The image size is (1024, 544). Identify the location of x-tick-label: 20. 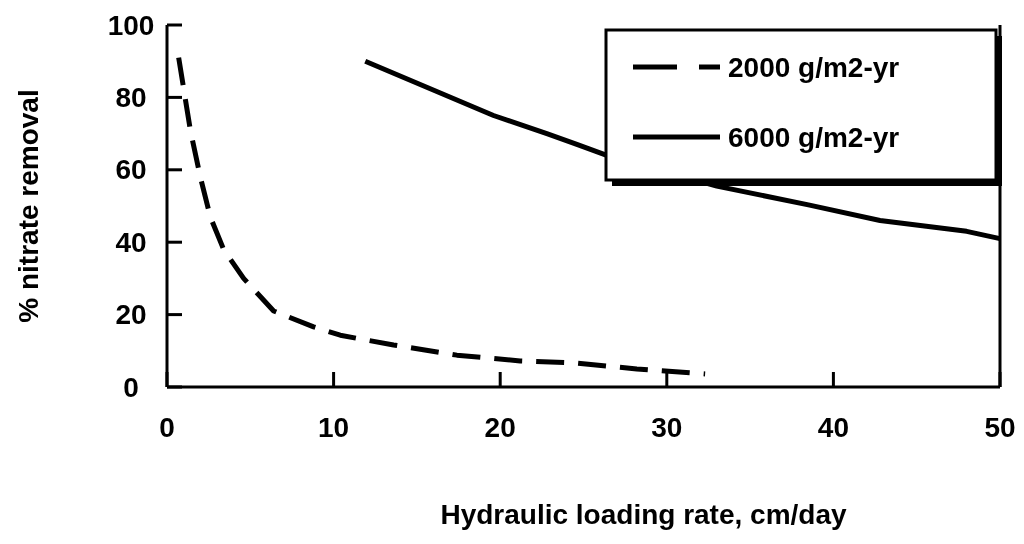
(500, 427).